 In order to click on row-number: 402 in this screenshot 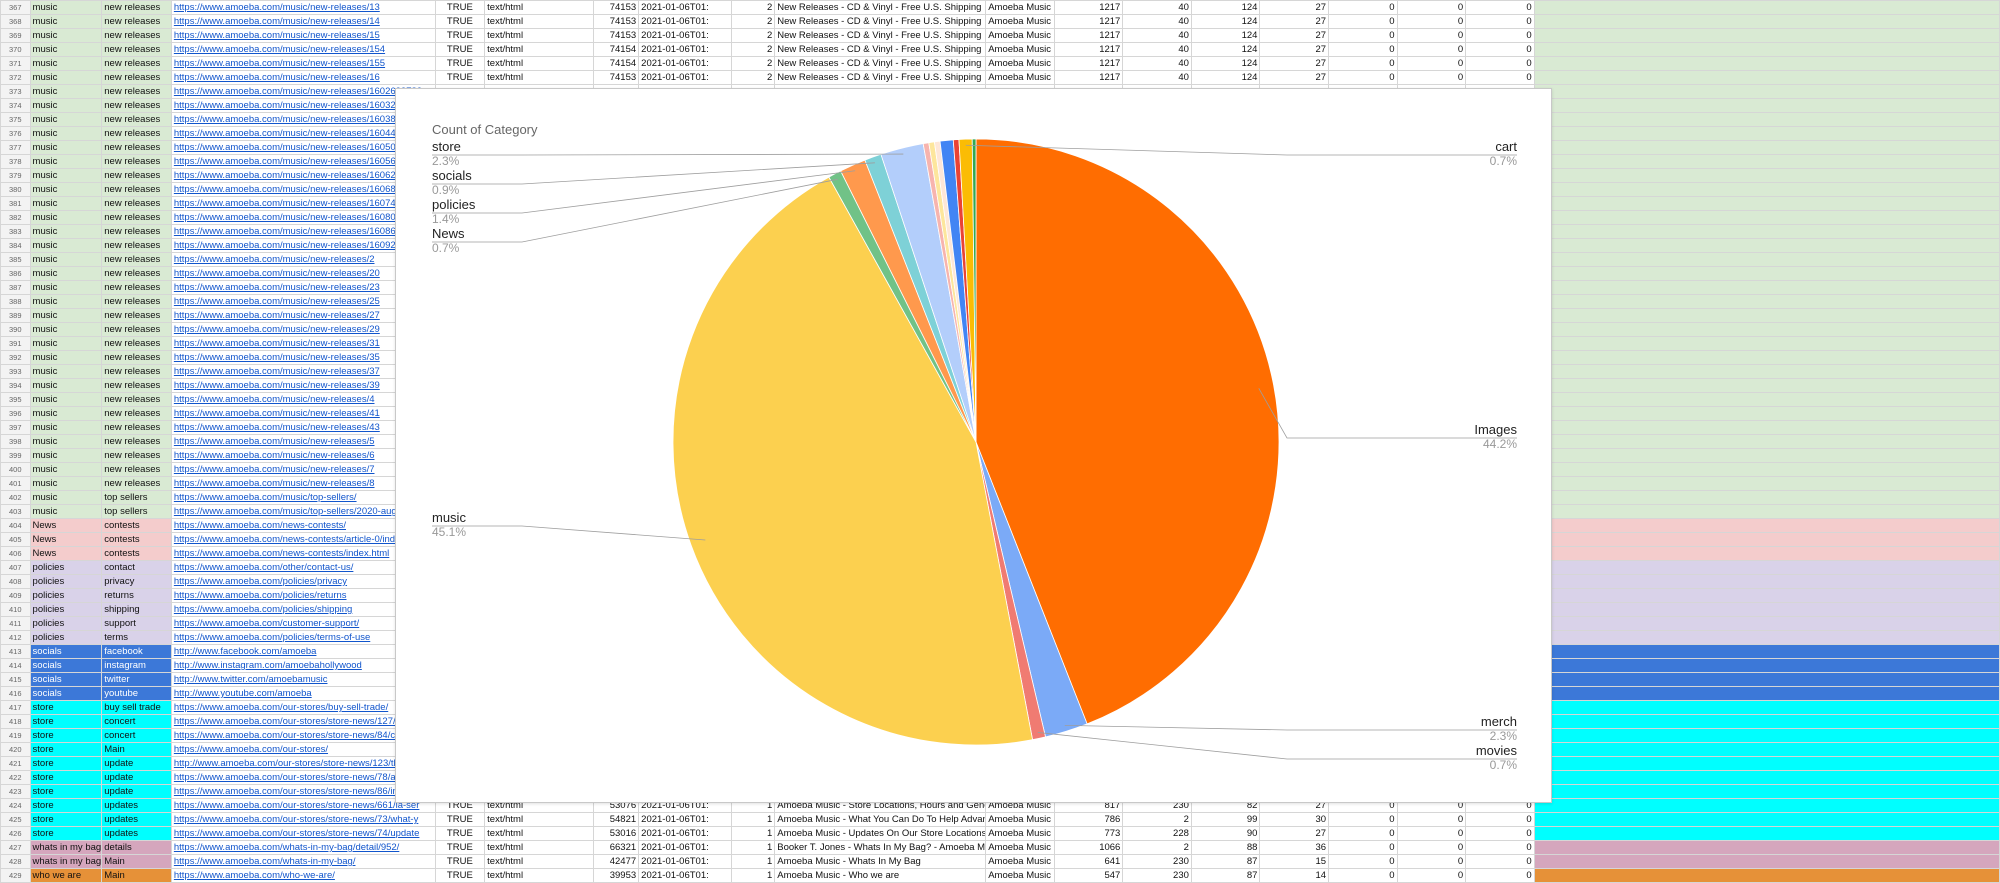, I will do `click(15, 497)`.